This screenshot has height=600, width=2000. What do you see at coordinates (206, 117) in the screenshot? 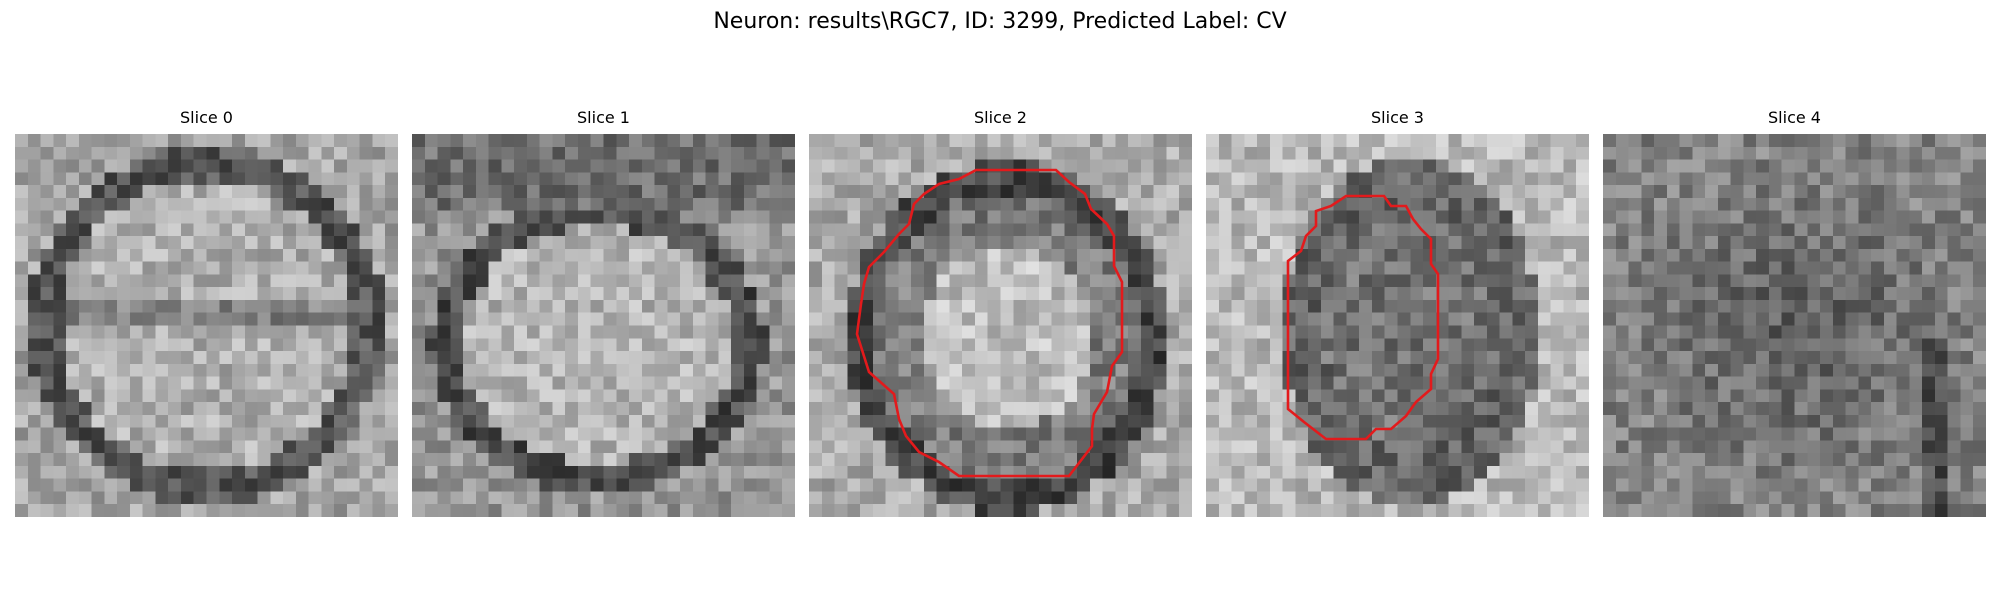
I see `slice-title: Slice 0` at bounding box center [206, 117].